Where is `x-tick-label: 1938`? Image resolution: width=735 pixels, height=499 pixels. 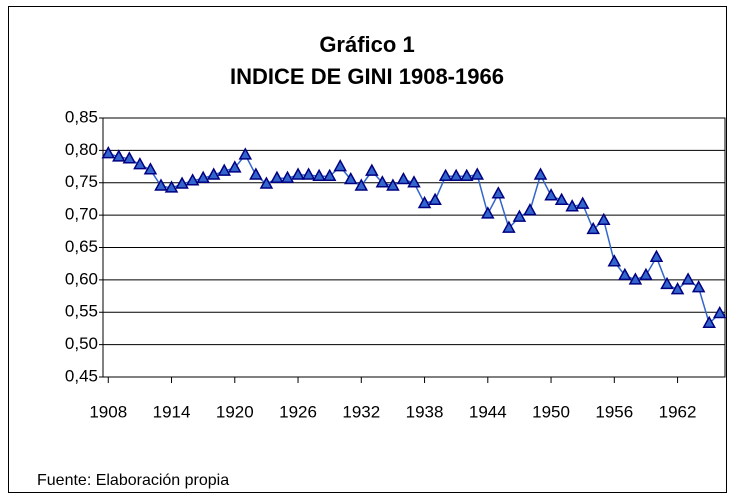
x-tick-label: 1938 is located at coordinates (425, 411).